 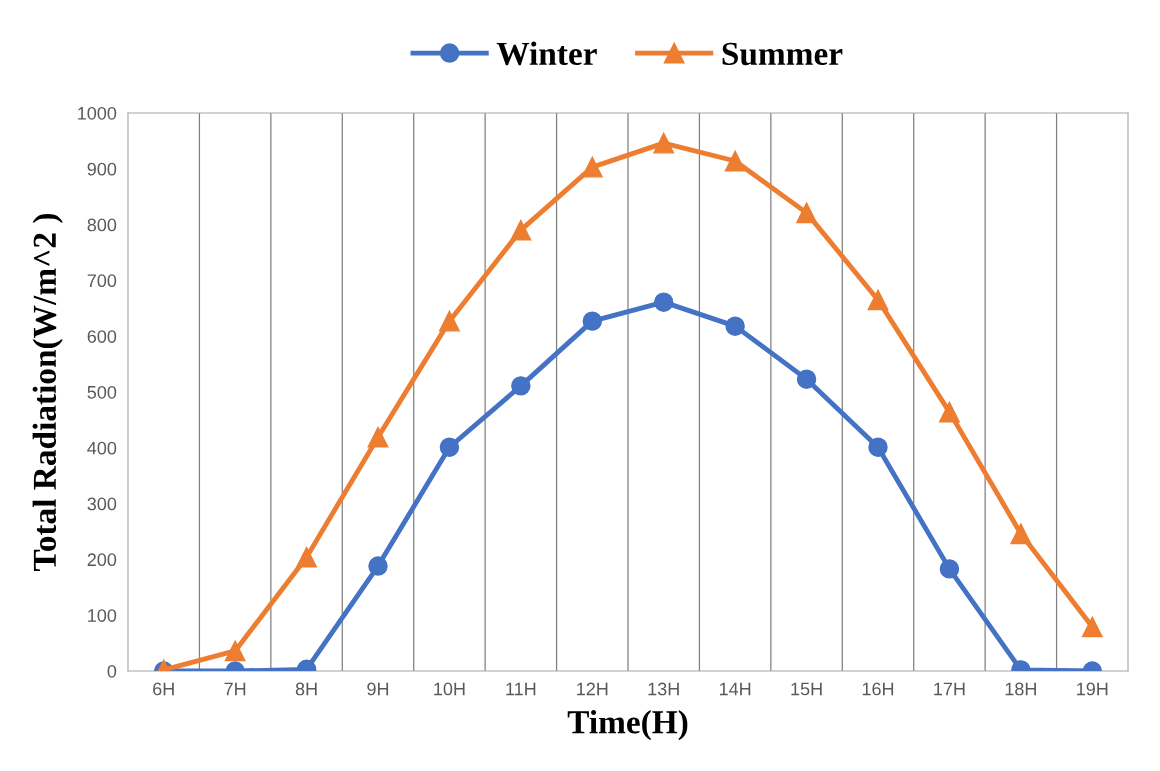 What do you see at coordinates (949, 689) in the screenshot?
I see `x-tick-label: 17H` at bounding box center [949, 689].